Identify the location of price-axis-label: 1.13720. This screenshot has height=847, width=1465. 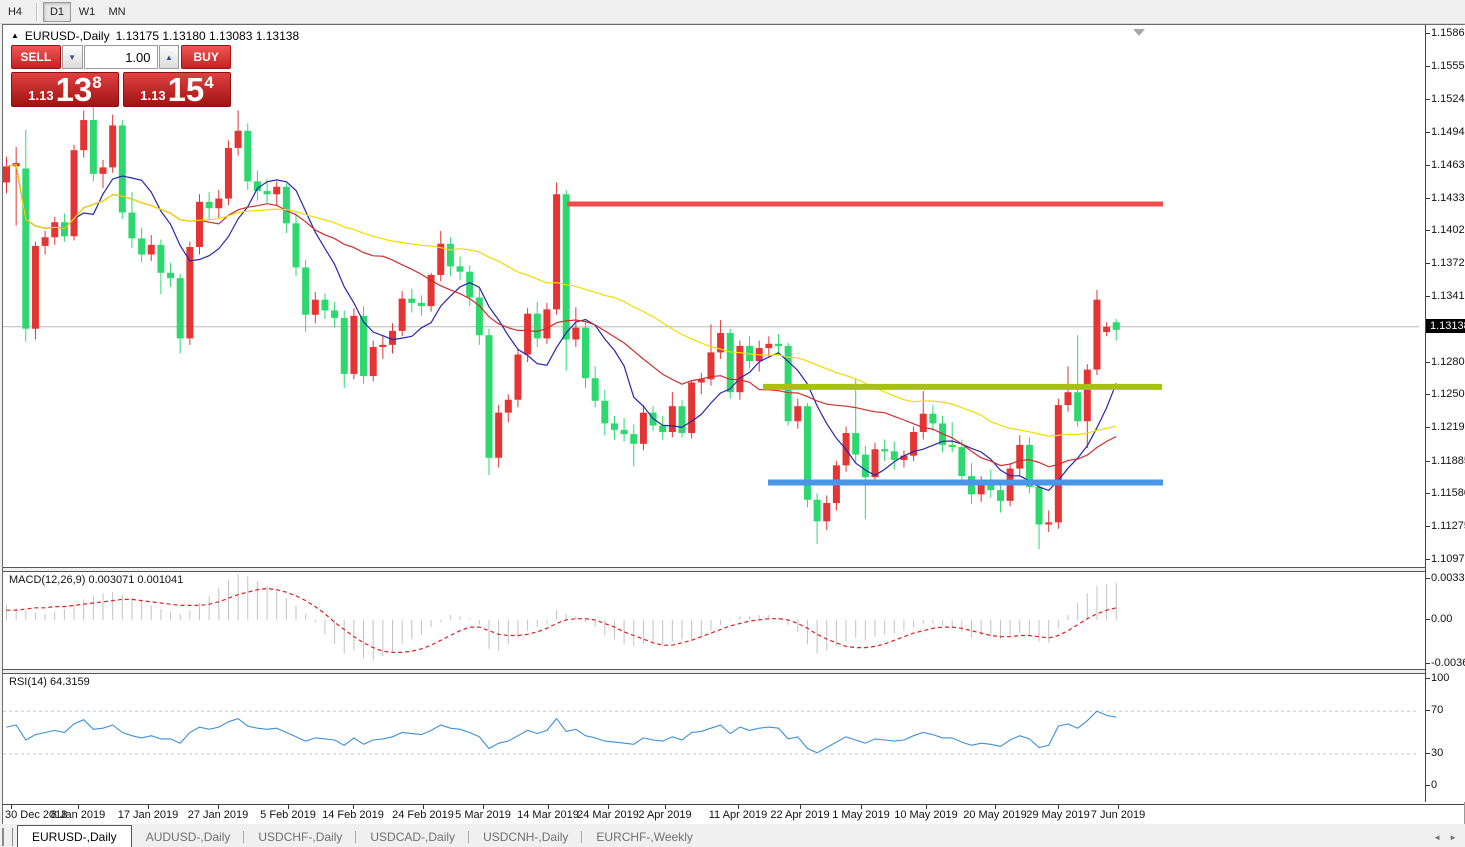
(1448, 263).